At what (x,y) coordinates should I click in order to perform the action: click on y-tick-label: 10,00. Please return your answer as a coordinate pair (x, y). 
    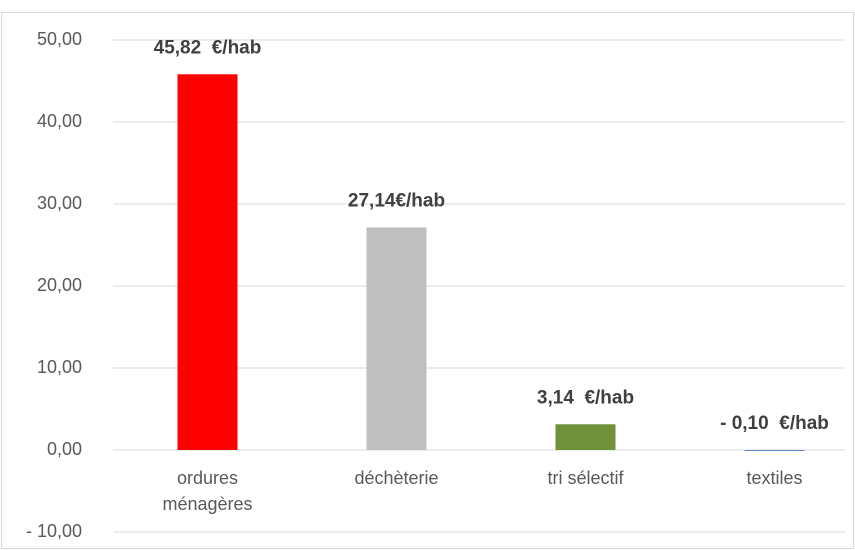
    Looking at the image, I should click on (59, 367).